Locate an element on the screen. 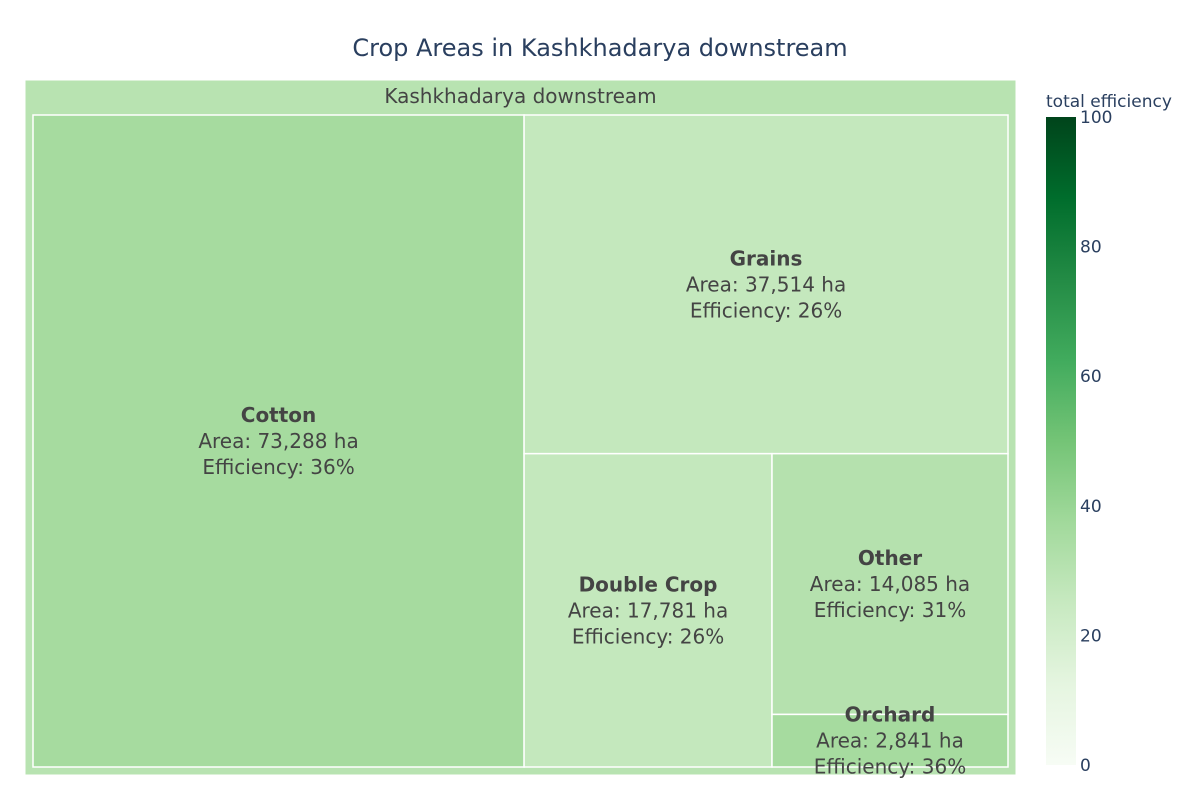 The height and width of the screenshot is (800, 1200). tile-efficiency-cotton: Efficiency: 36% is located at coordinates (278, 467).